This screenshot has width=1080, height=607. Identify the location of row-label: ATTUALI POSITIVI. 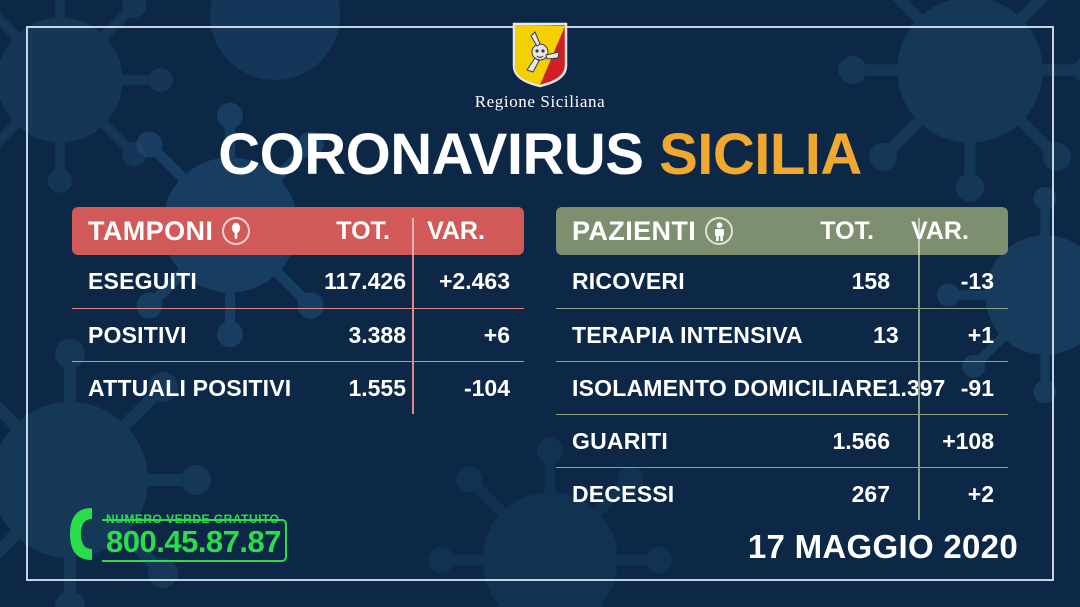
(190, 387).